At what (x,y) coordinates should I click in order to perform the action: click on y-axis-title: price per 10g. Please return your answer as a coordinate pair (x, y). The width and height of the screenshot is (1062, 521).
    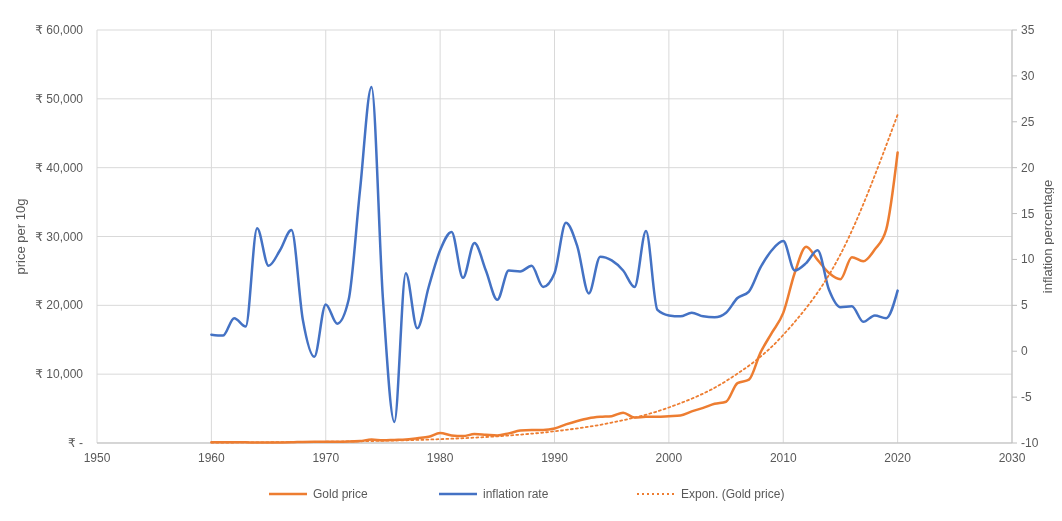
    Looking at the image, I should click on (20, 236).